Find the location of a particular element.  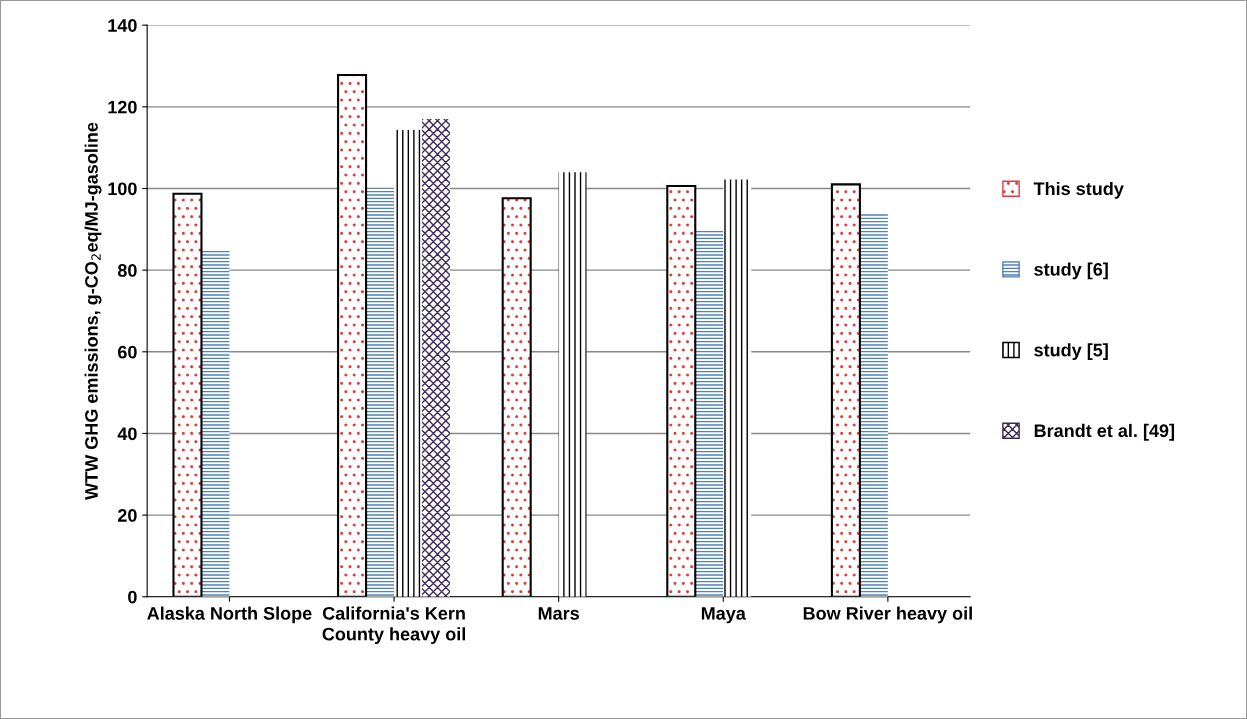

x-tick-label: Mars is located at coordinates (558, 613).